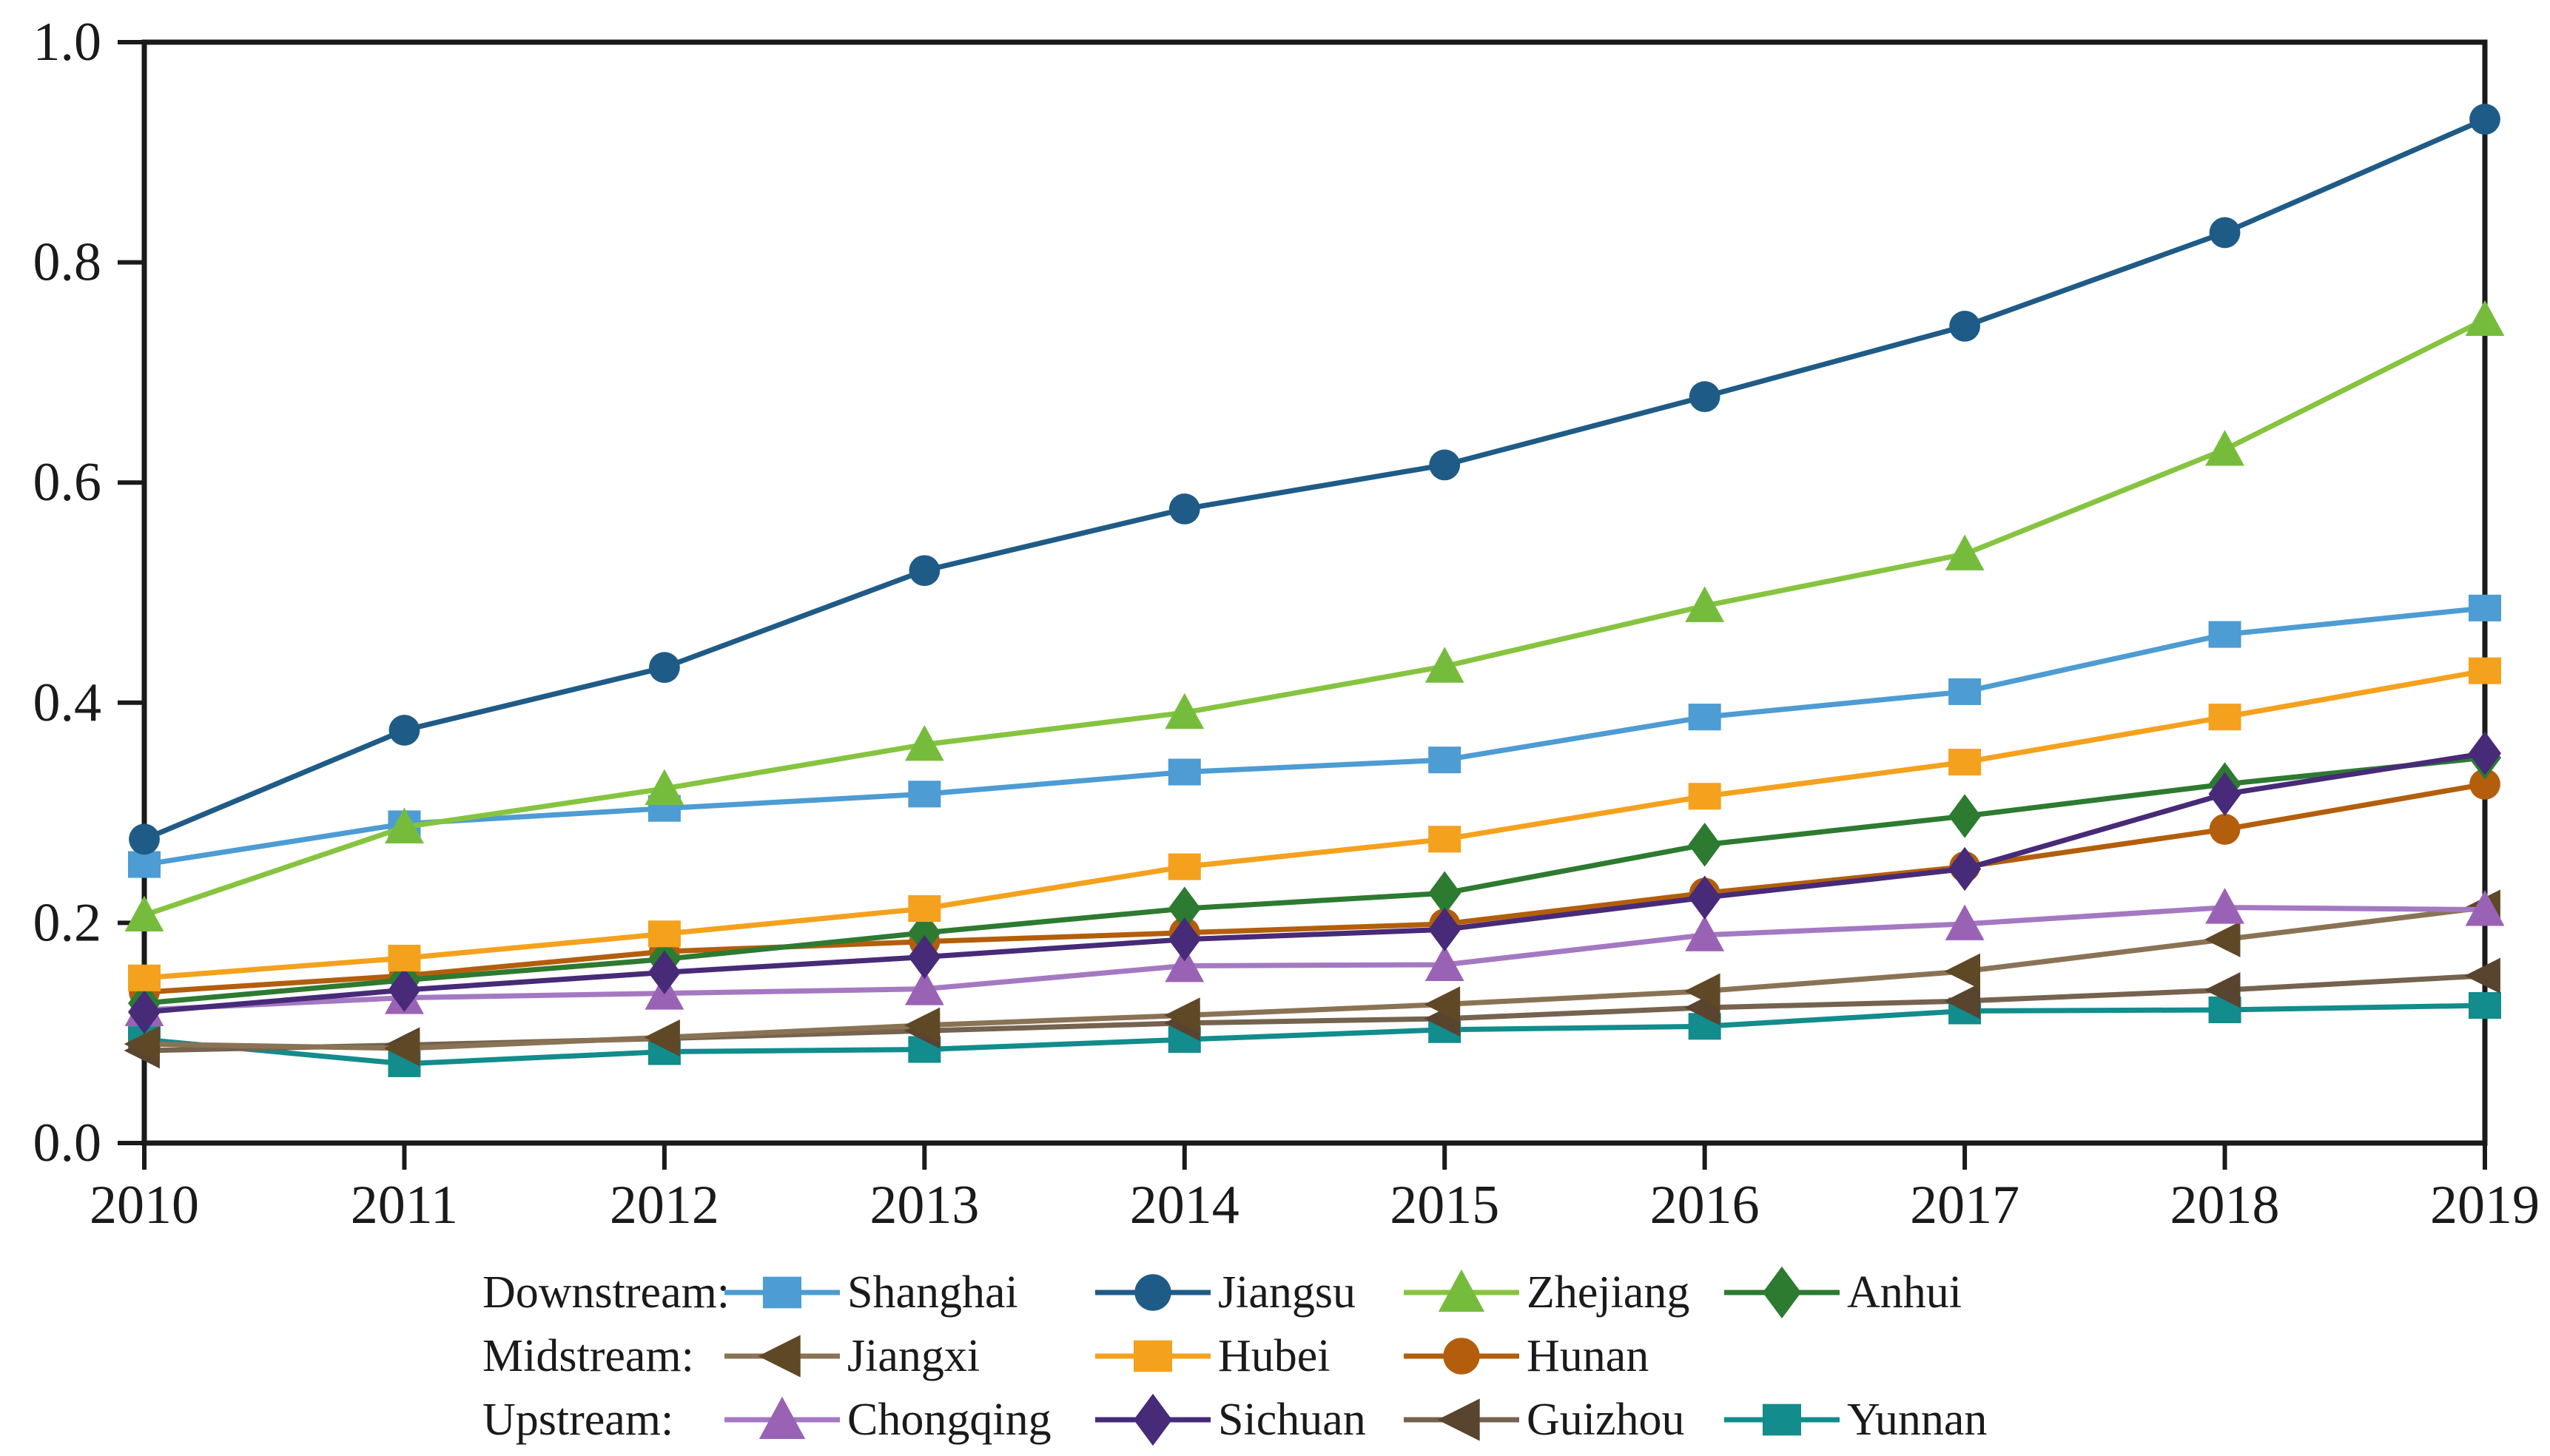  What do you see at coordinates (1964, 1206) in the screenshot?
I see `x-tick-label: 2017` at bounding box center [1964, 1206].